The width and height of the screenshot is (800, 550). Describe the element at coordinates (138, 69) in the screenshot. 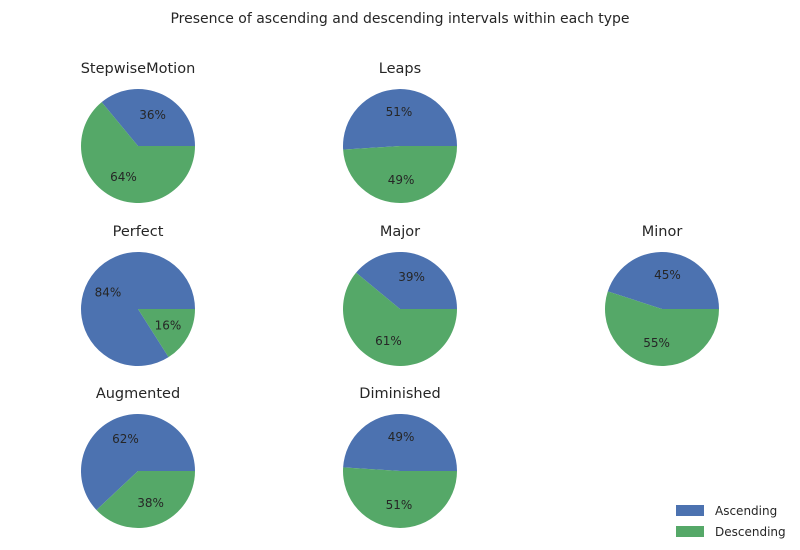

I see `pie-title-stepwisemotion: StepwiseMotion` at that location.